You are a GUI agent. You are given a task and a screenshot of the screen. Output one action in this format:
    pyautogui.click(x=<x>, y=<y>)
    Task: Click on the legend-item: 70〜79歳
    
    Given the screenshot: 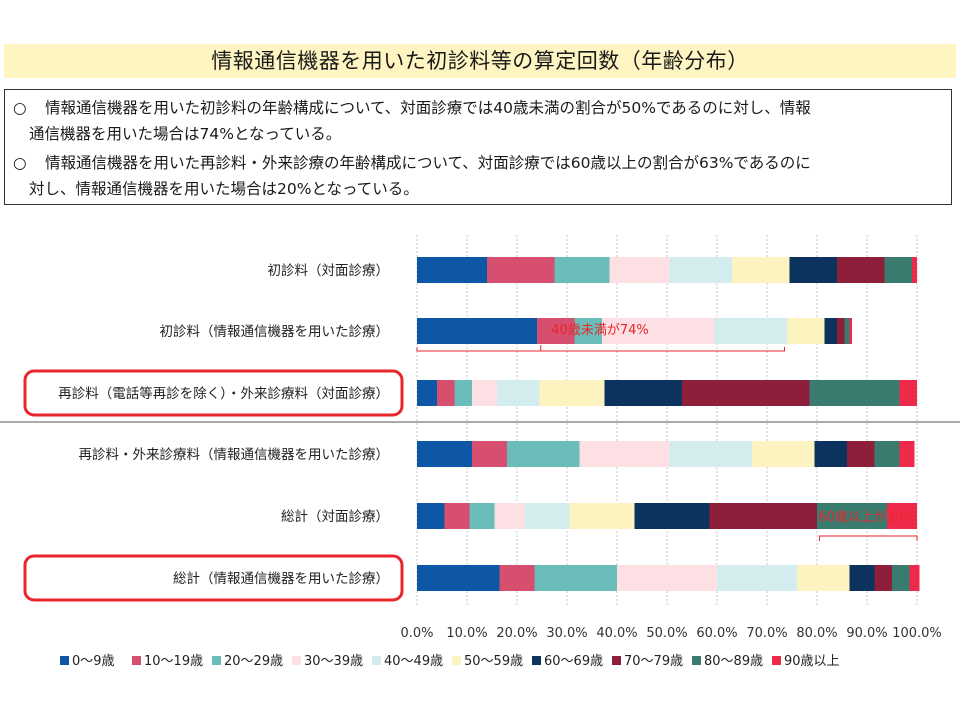 What is the action you would take?
    pyautogui.click(x=647, y=662)
    